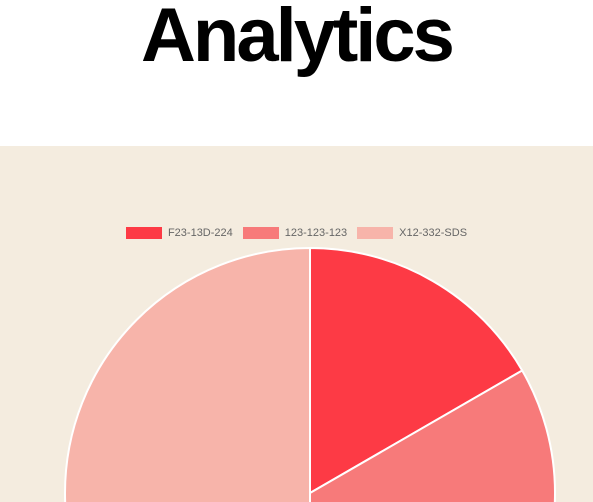 The image size is (593, 502). I want to click on chart-legend: F23-13D-224 123-123-123 X12-332-SDS, so click(296, 233).